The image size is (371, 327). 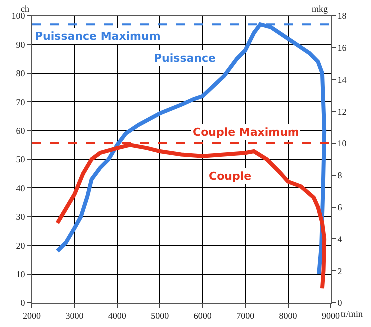 I want to click on x-axis-title: tr/min, so click(x=352, y=314).